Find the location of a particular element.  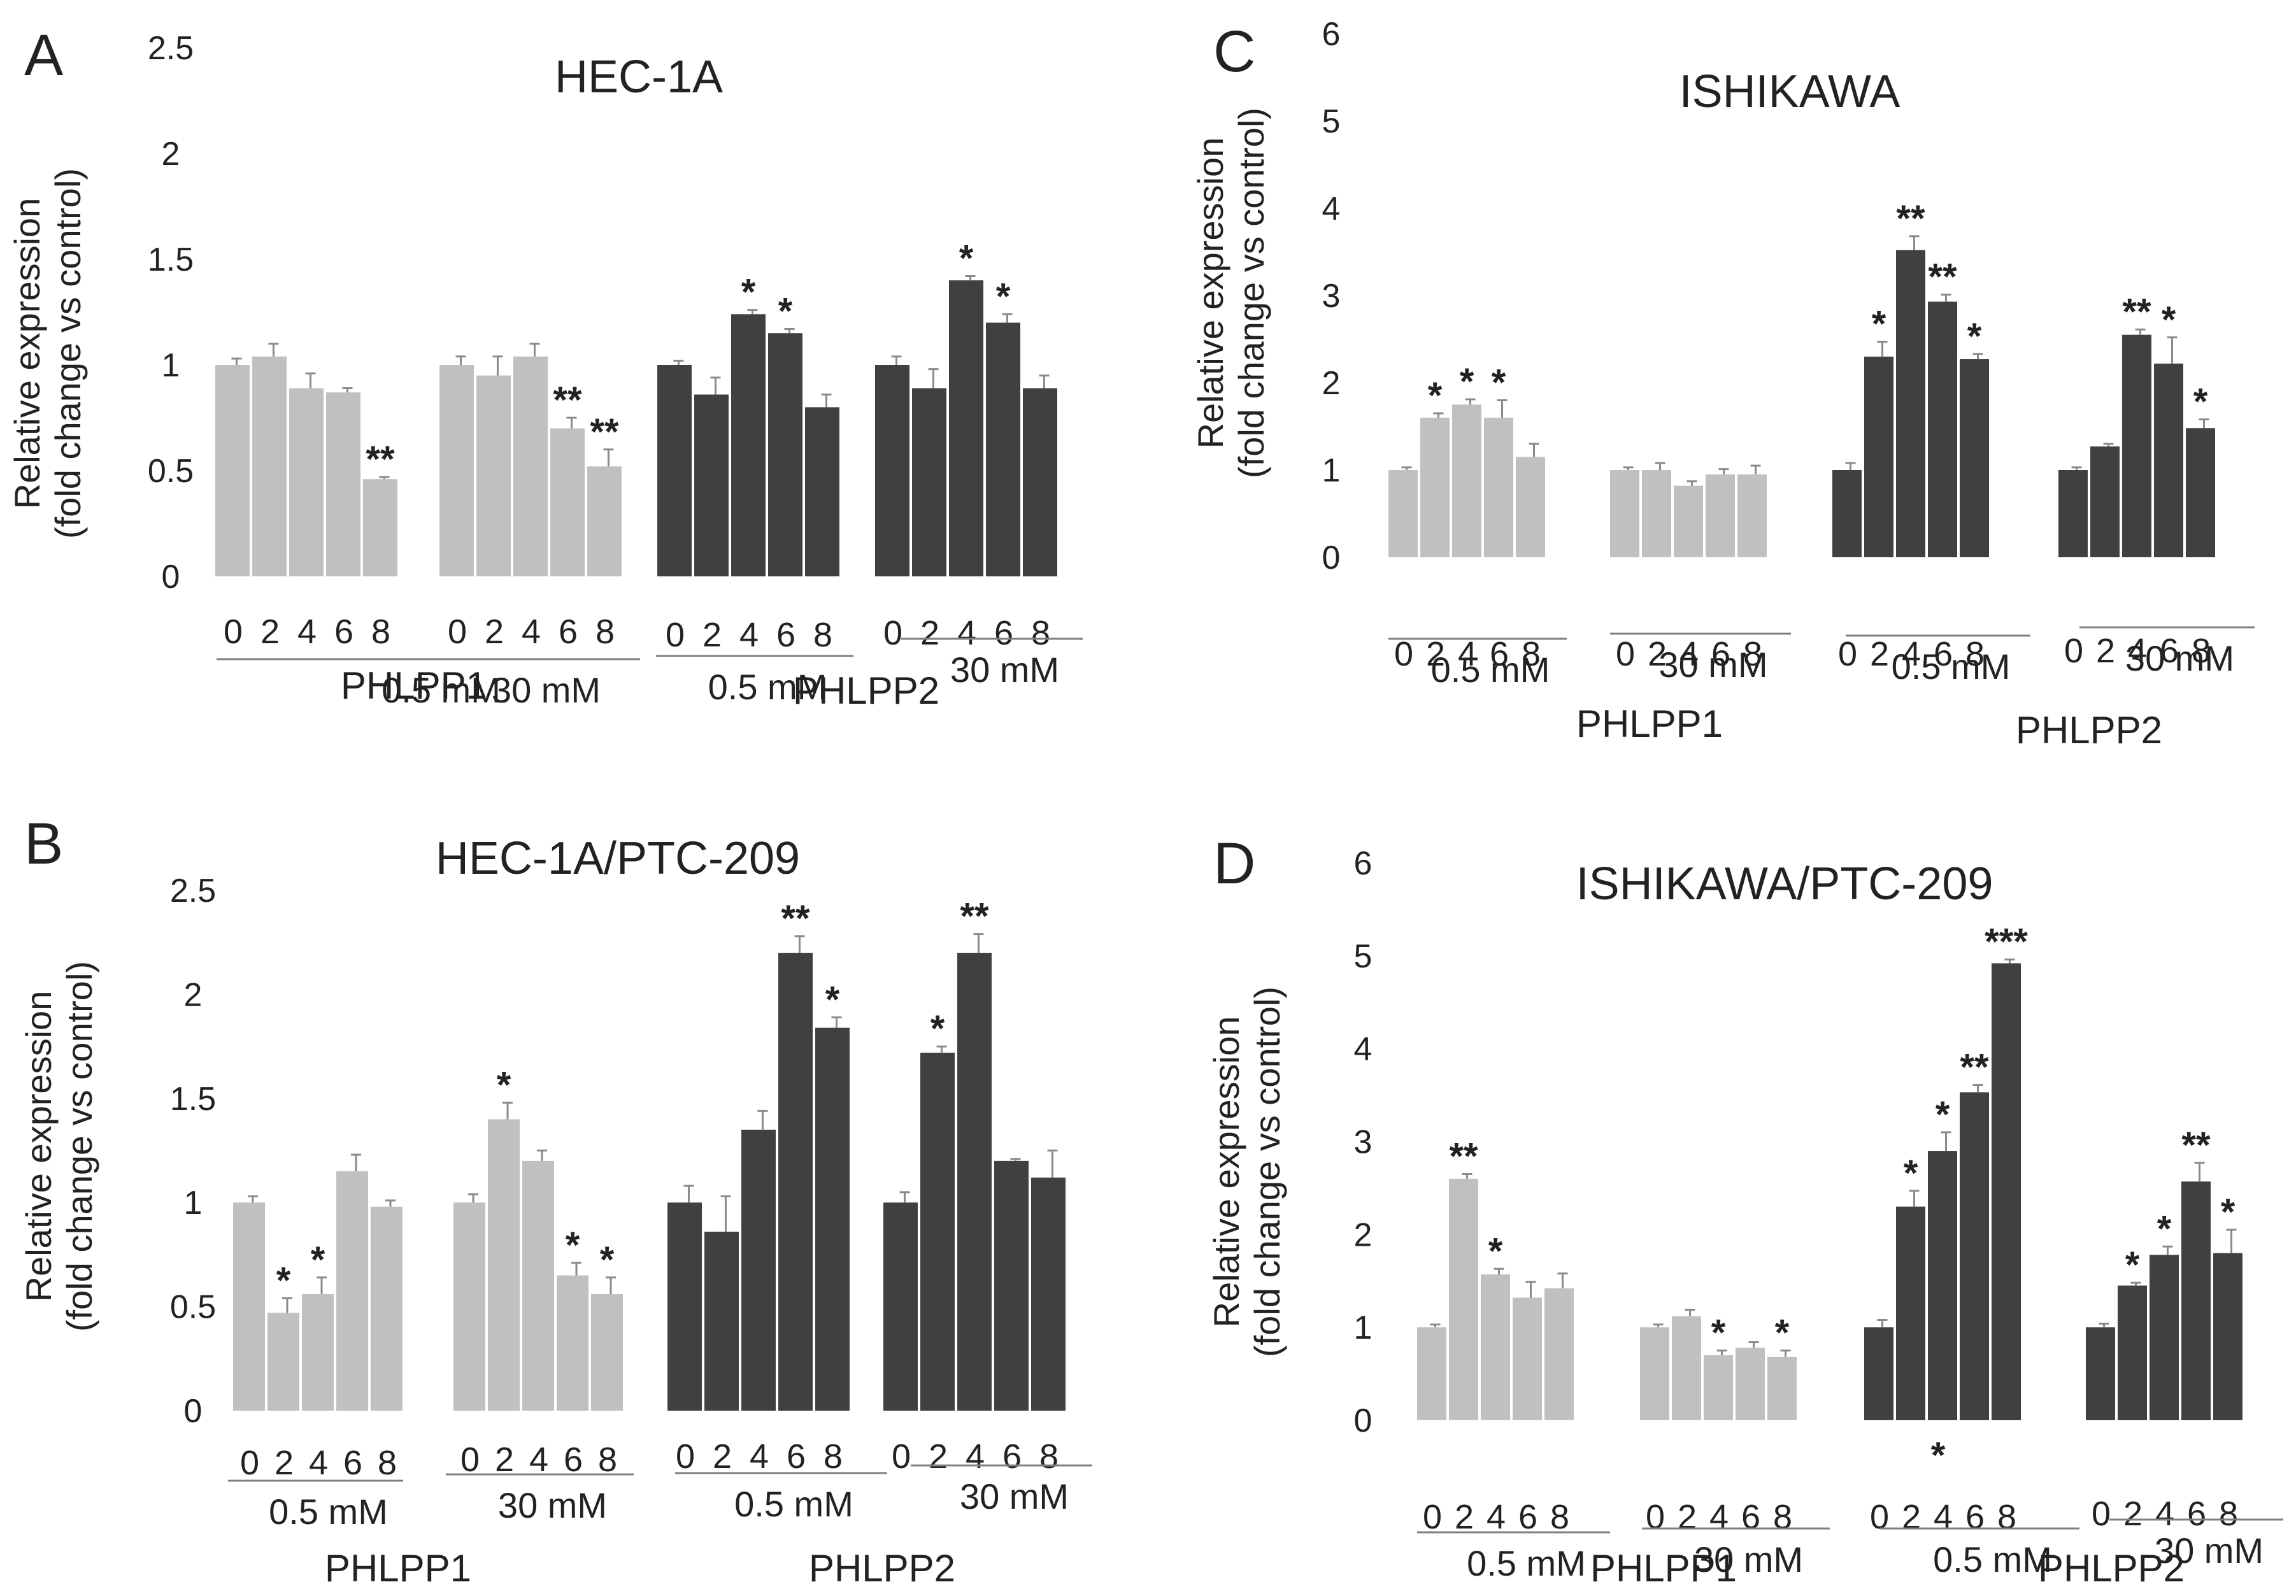

bar-group-phlpp1-0_5mm: * * 0 2 4 6 8 0.5 mM is located at coordinates (315, 1342).